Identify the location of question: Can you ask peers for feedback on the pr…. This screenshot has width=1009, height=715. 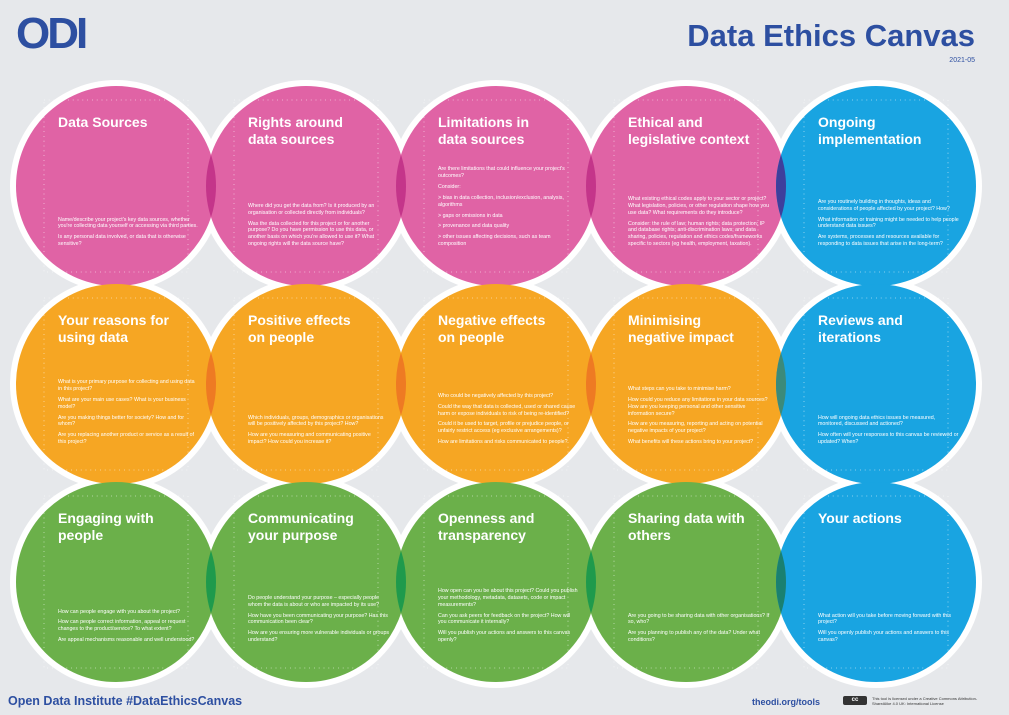
(504, 619).